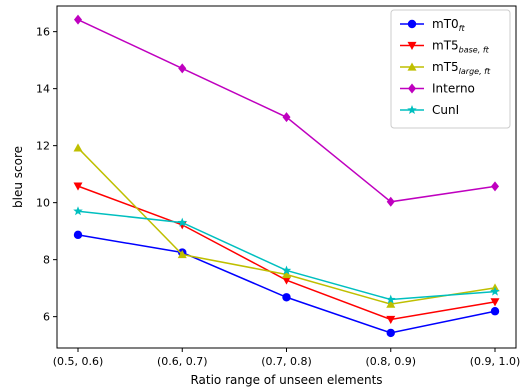  Describe the element at coordinates (286, 380) in the screenshot. I see `x-axis-label: Ratio range of unseen elements` at that location.